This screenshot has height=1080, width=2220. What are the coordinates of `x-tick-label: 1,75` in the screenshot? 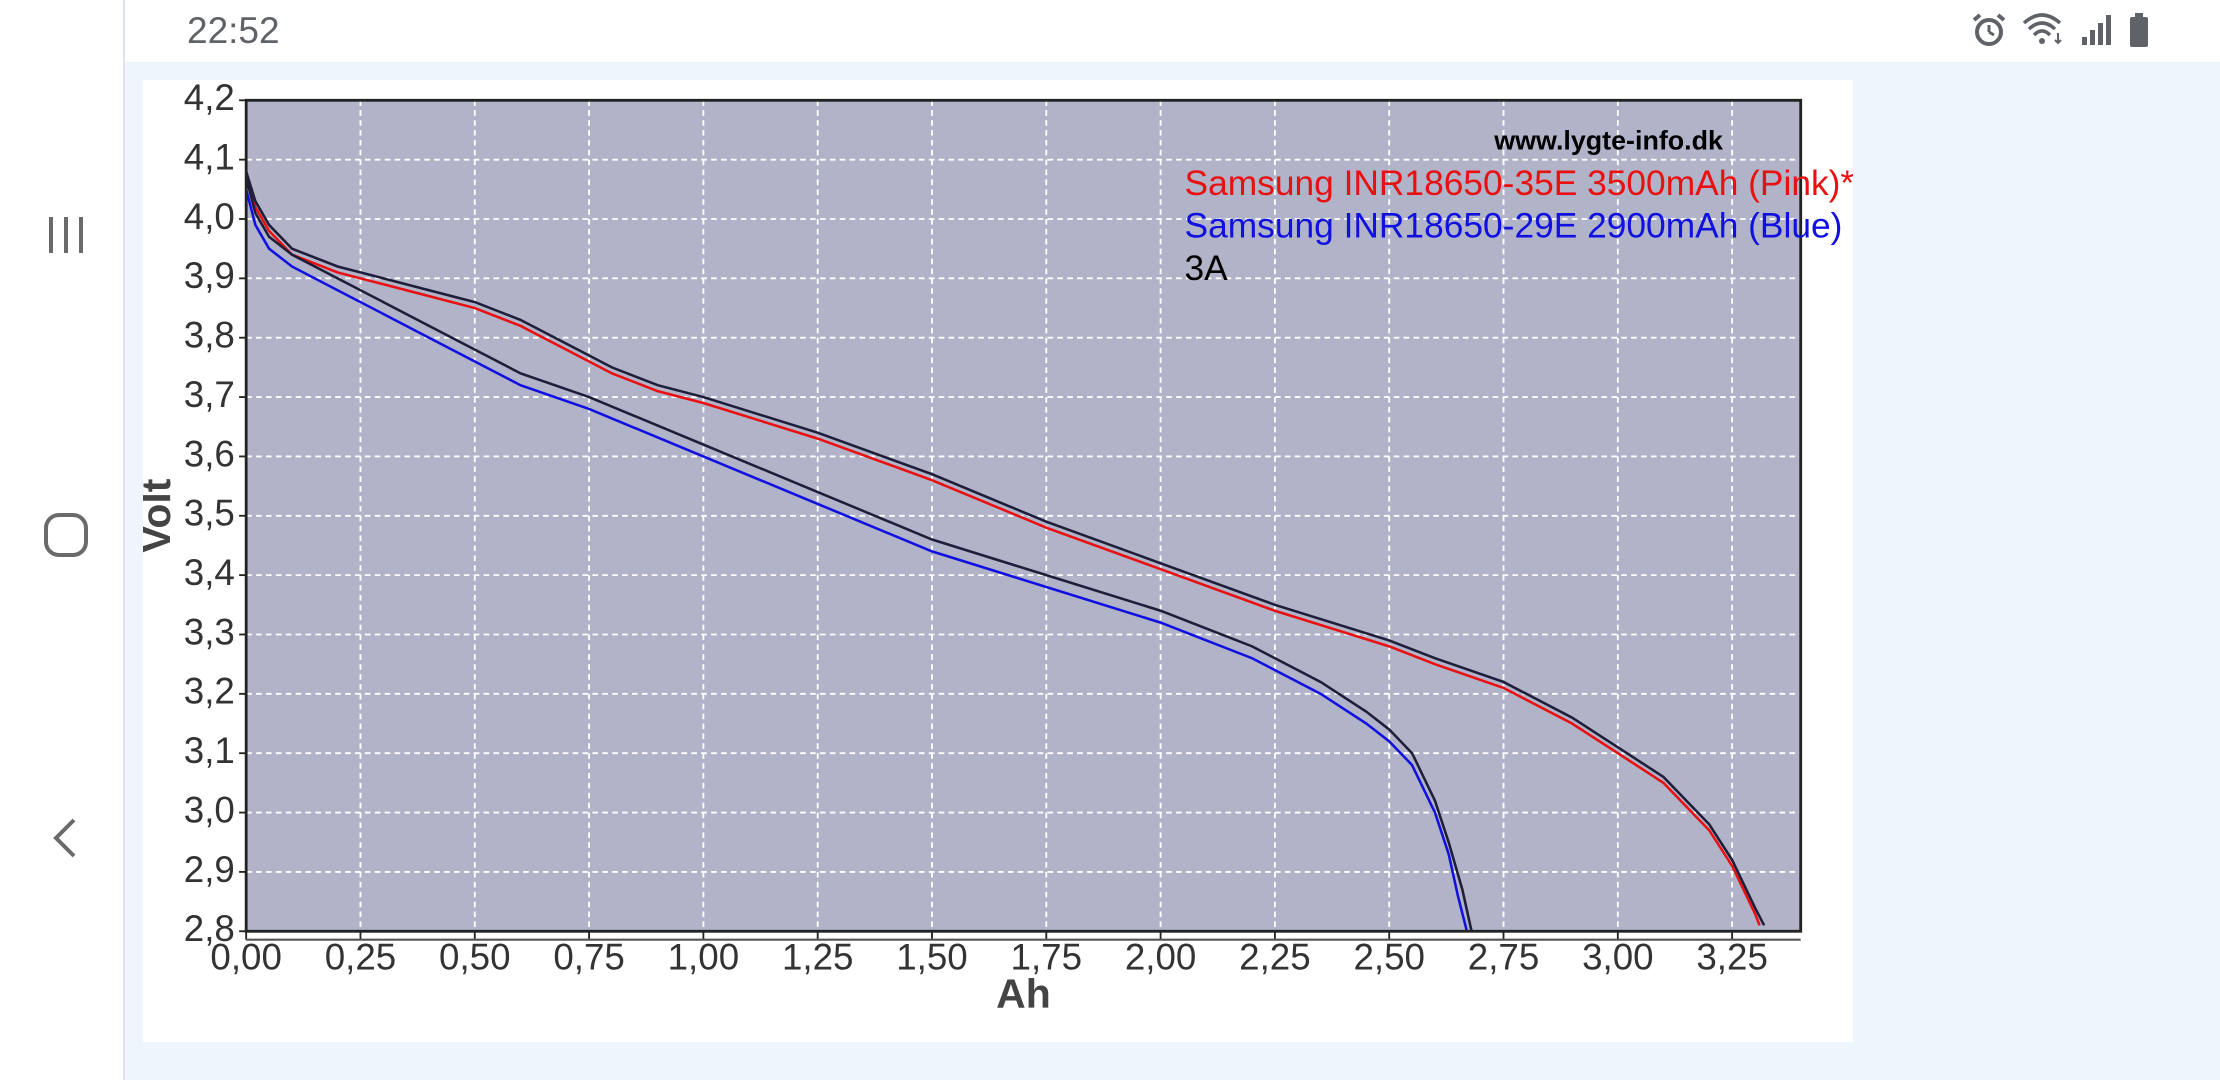 It's located at (1046, 956).